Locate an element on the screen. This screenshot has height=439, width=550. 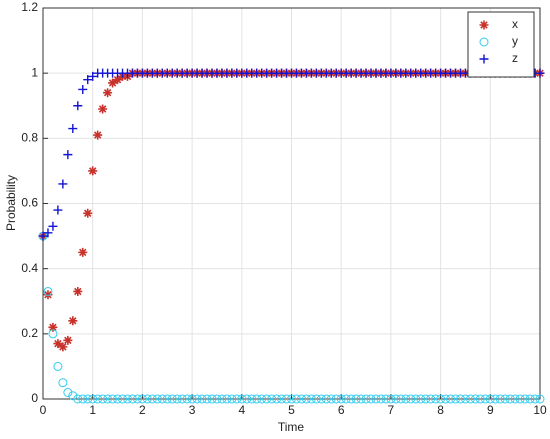
x-tick-label: 1 is located at coordinates (92, 410).